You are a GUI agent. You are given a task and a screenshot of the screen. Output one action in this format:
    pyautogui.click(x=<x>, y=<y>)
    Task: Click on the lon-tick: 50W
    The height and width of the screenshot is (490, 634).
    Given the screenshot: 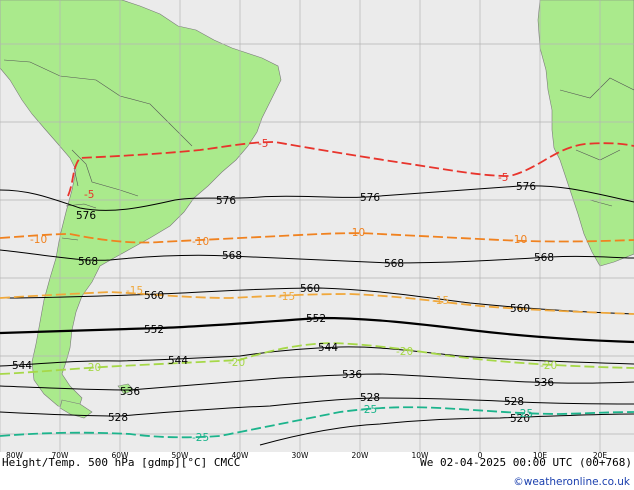 What is the action you would take?
    pyautogui.click(x=181, y=455)
    